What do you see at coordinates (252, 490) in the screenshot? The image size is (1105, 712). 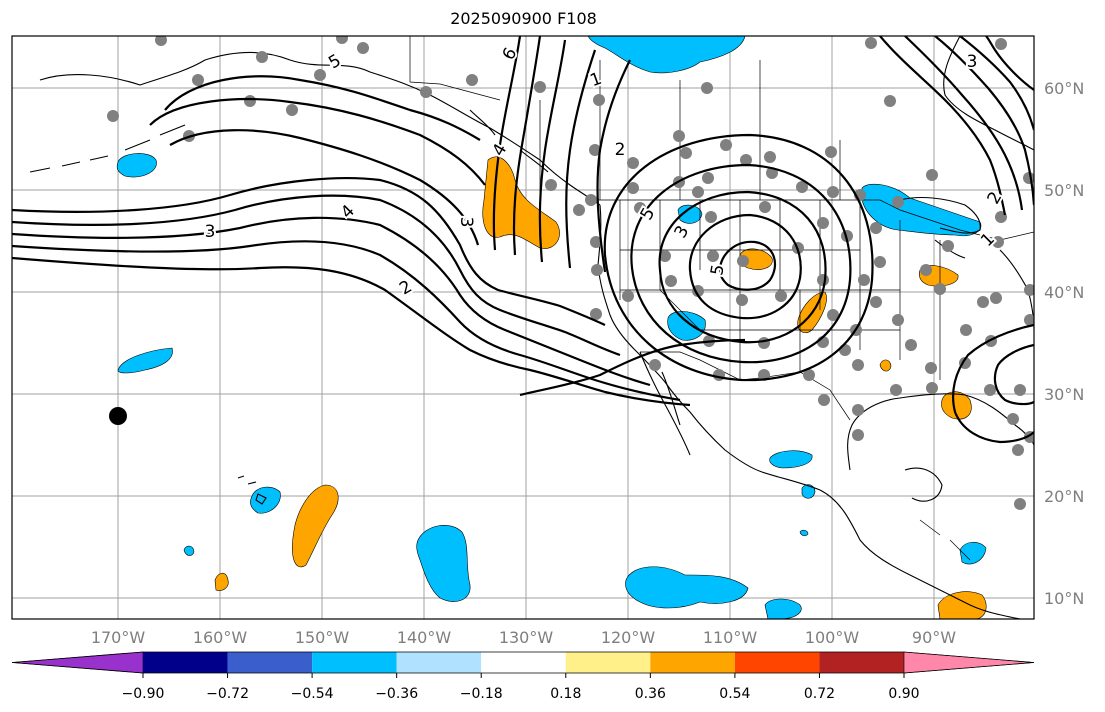 I see `hawaii` at bounding box center [252, 490].